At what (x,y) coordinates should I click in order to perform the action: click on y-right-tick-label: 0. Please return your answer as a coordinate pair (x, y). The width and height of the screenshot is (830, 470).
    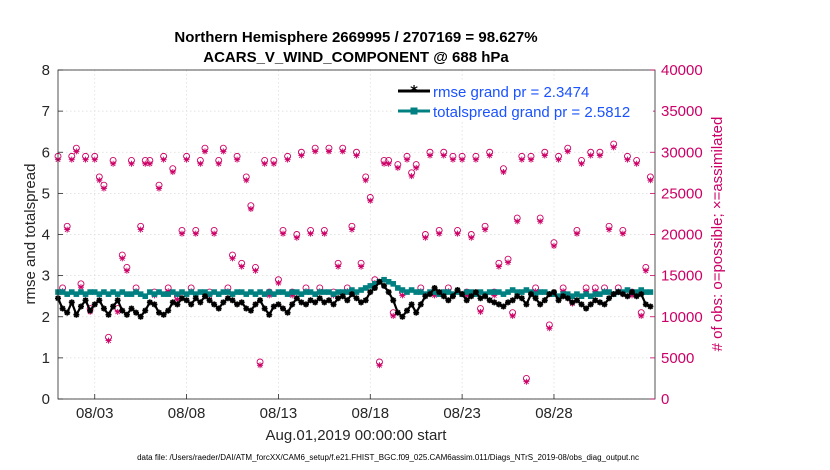
    Looking at the image, I should click on (665, 399).